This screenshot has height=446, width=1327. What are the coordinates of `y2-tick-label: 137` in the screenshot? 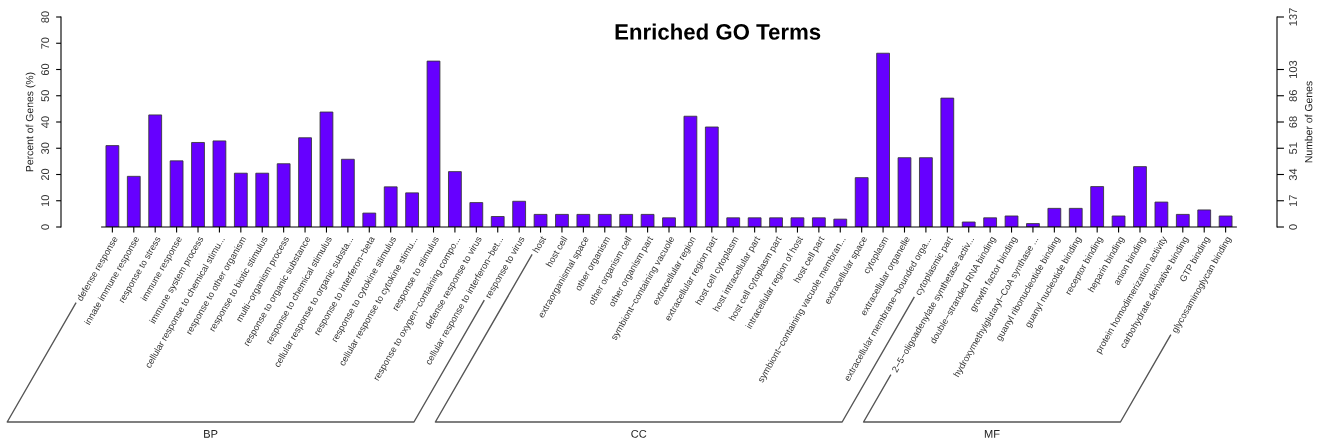 It's located at (1293, 17).